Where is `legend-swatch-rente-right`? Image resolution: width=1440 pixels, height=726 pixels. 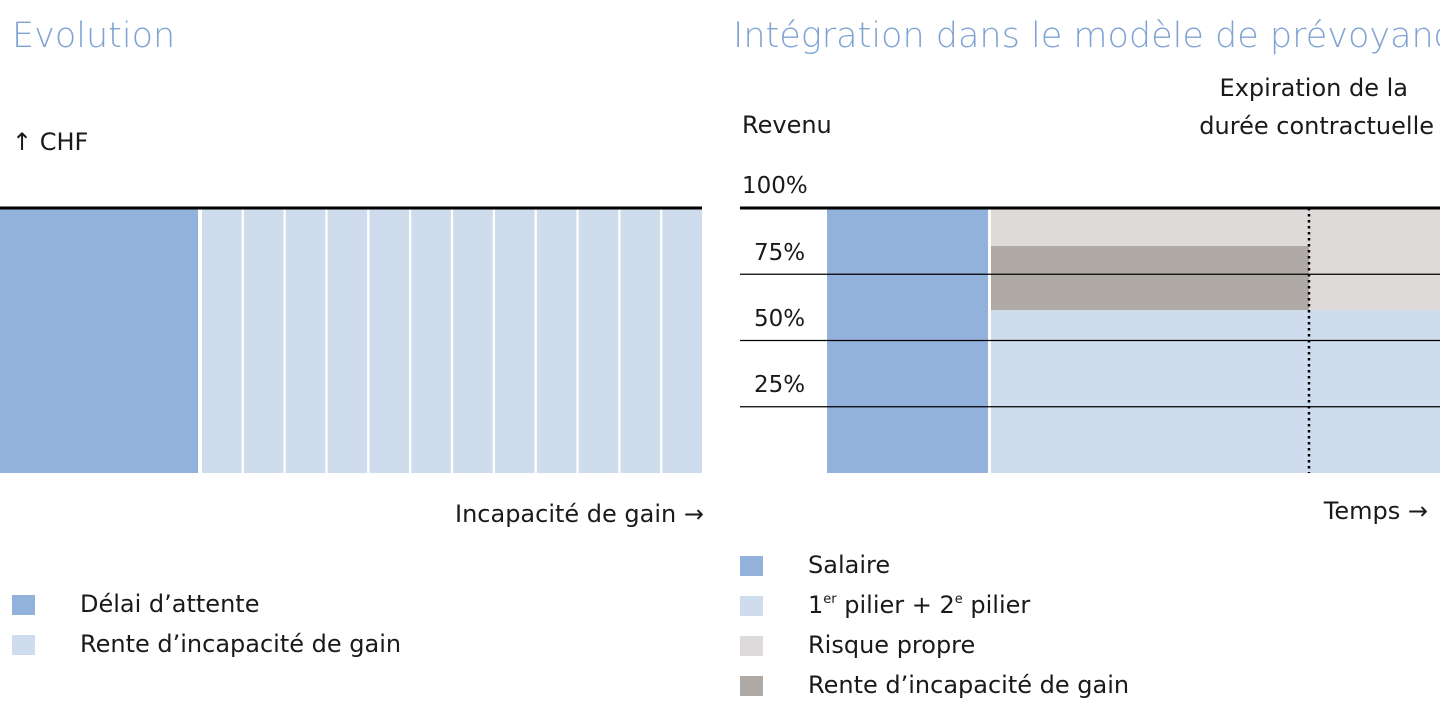
legend-swatch-rente-right is located at coordinates (751, 686).